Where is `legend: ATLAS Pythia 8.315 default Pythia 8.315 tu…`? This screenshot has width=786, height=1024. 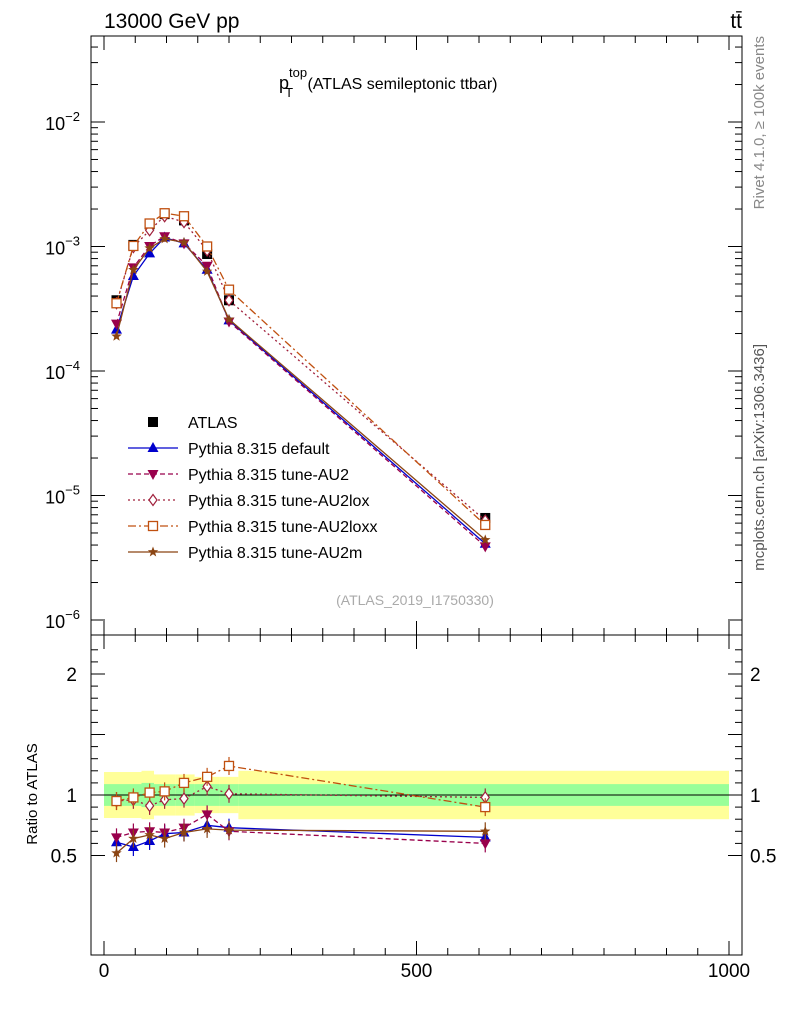 legend: ATLAS Pythia 8.315 default Pythia 8.315 tu… is located at coordinates (252, 488).